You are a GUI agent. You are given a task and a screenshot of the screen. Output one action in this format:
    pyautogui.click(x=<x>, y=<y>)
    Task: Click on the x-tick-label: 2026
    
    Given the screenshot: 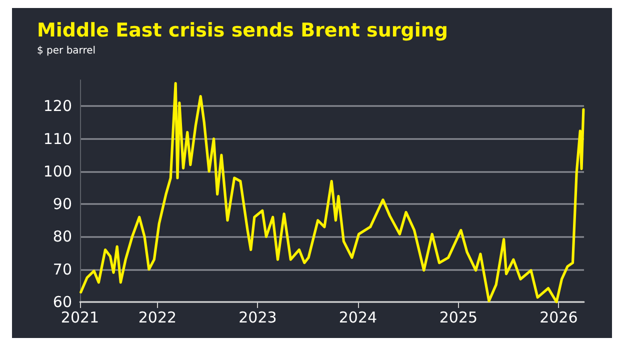 What is the action you would take?
    pyautogui.click(x=559, y=317)
    